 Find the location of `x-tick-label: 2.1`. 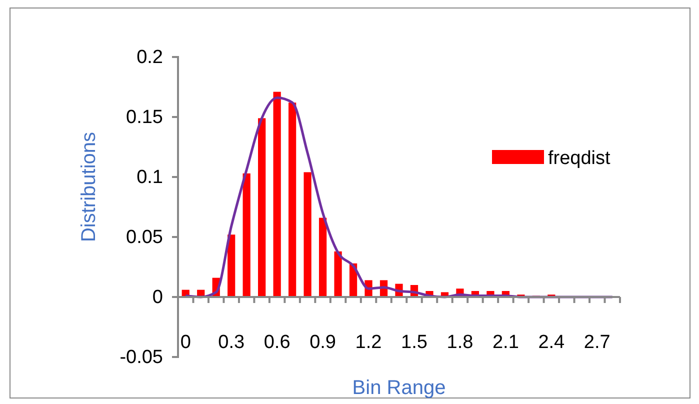

x-tick-label: 2.1 is located at coordinates (505, 342).